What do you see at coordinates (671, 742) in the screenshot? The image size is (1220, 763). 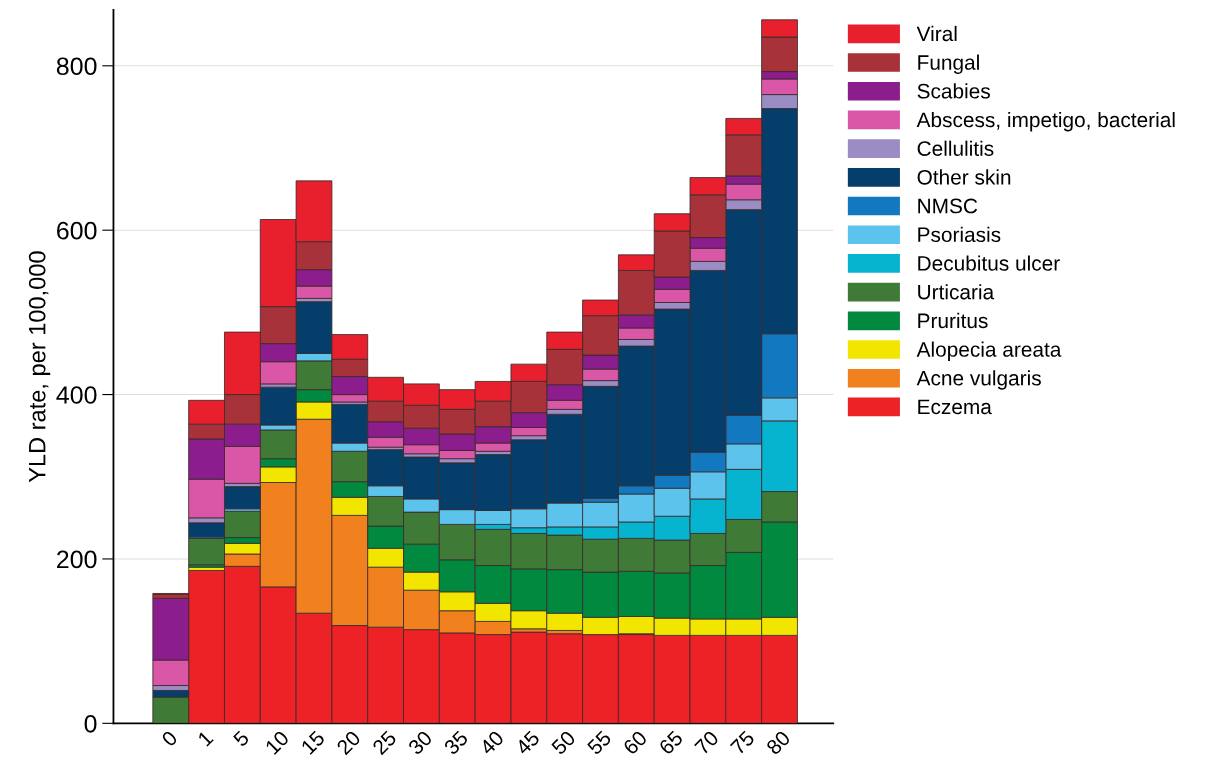 I see `x-tick-label: 65` at bounding box center [671, 742].